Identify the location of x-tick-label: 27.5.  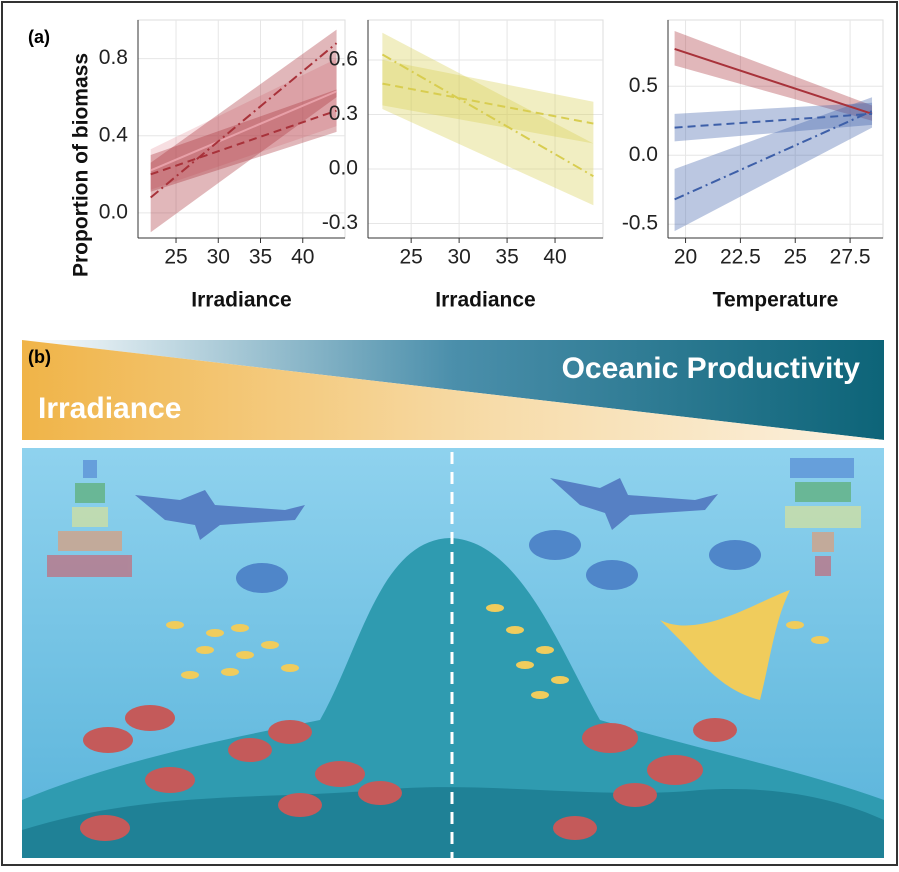
(850, 257).